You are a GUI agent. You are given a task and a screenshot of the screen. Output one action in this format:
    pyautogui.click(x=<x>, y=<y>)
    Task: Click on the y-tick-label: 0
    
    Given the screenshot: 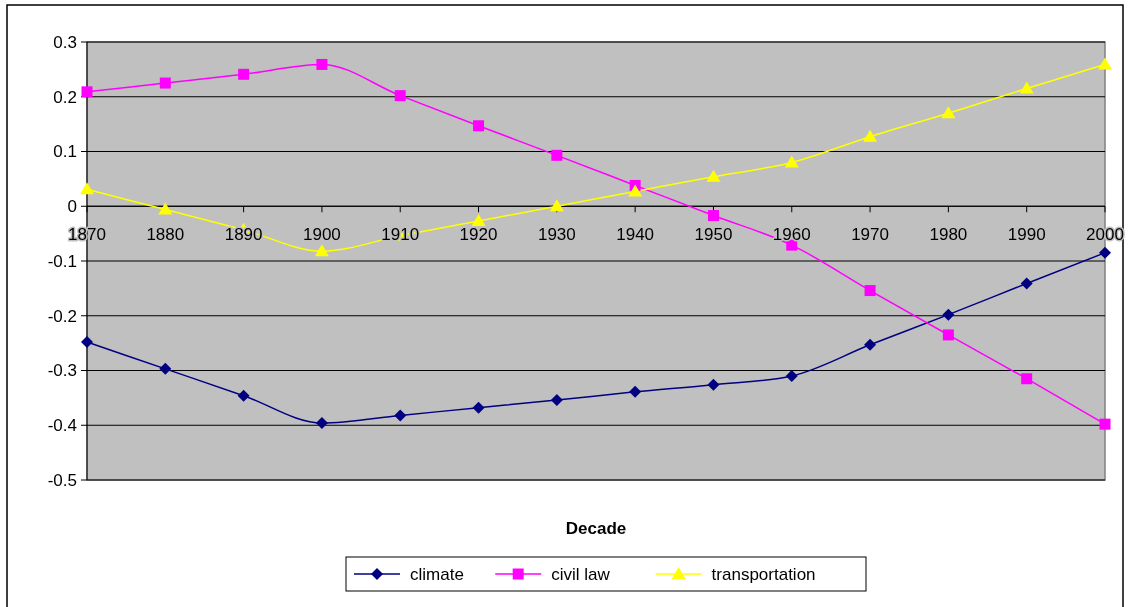 What is the action you would take?
    pyautogui.click(x=72, y=207)
    